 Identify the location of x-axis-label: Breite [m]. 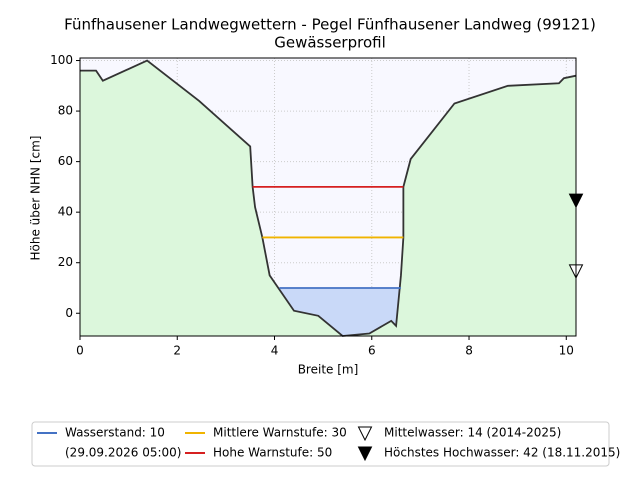
(328, 370).